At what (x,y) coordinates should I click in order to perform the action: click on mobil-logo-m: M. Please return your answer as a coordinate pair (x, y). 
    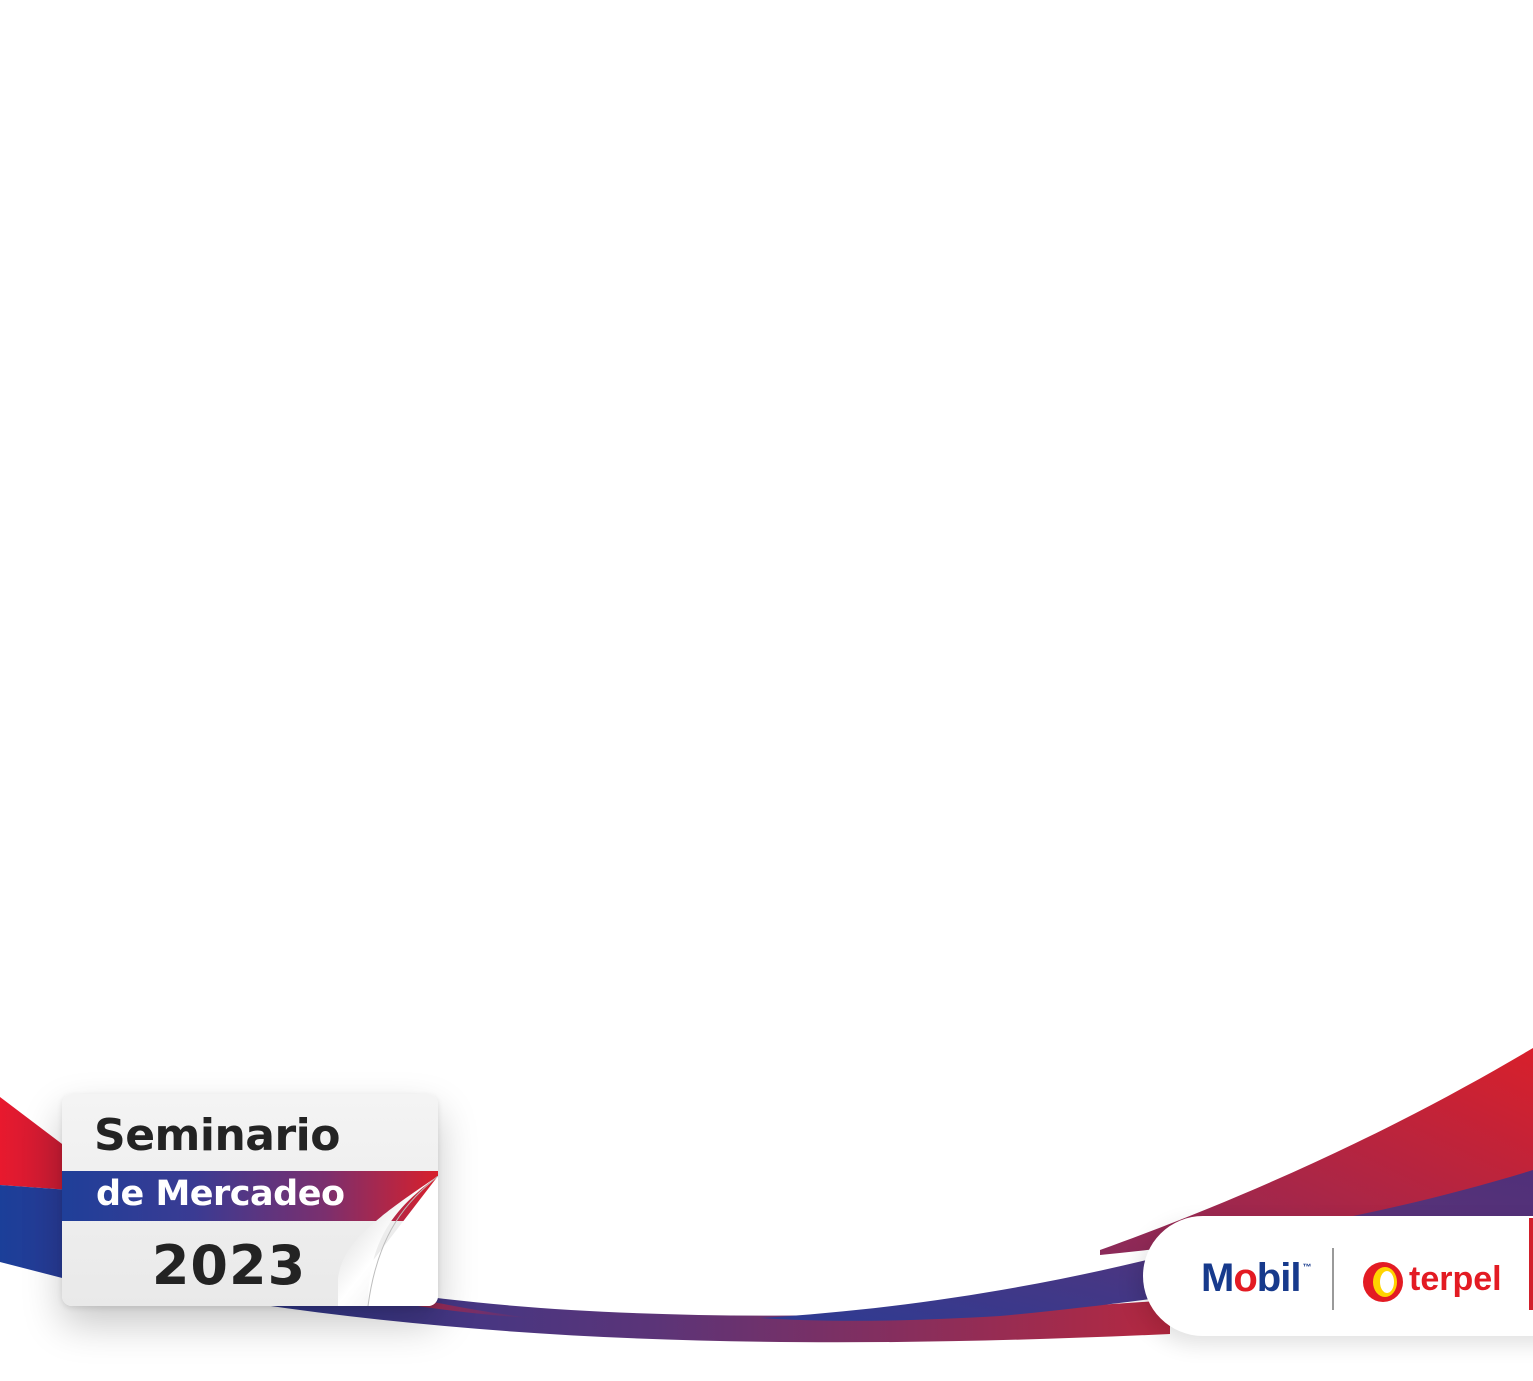
    Looking at the image, I should click on (1217, 1278).